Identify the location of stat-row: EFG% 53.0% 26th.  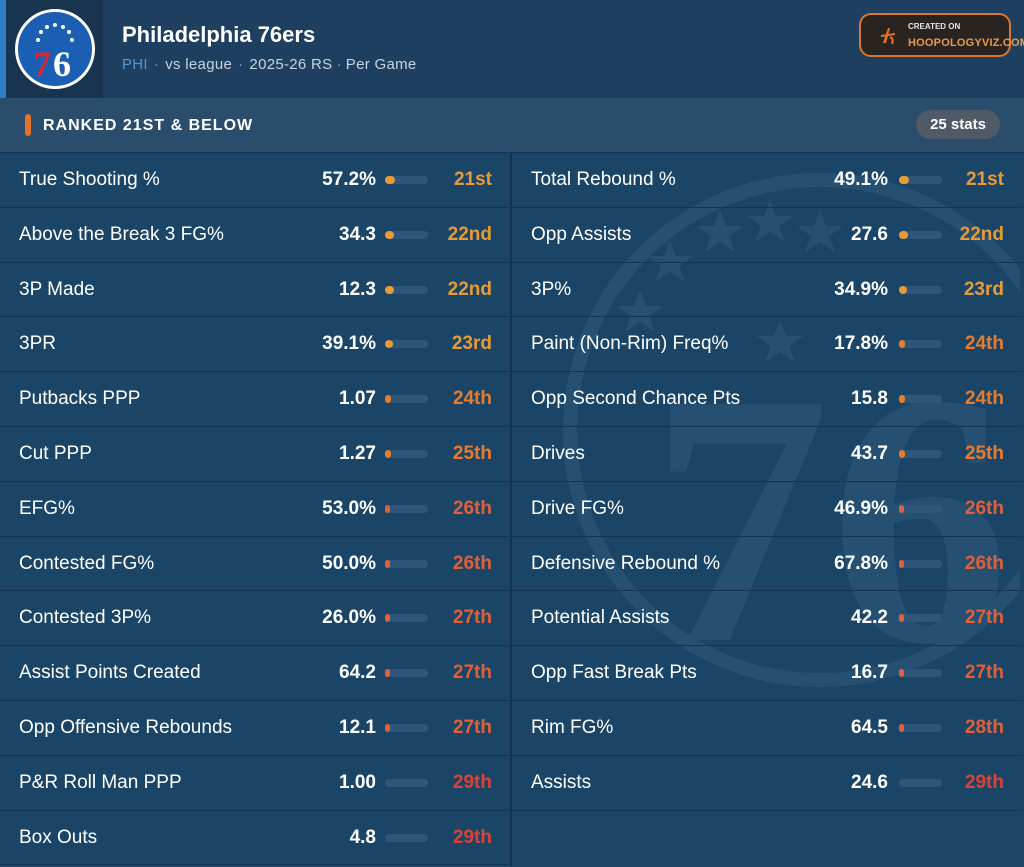
(255, 509).